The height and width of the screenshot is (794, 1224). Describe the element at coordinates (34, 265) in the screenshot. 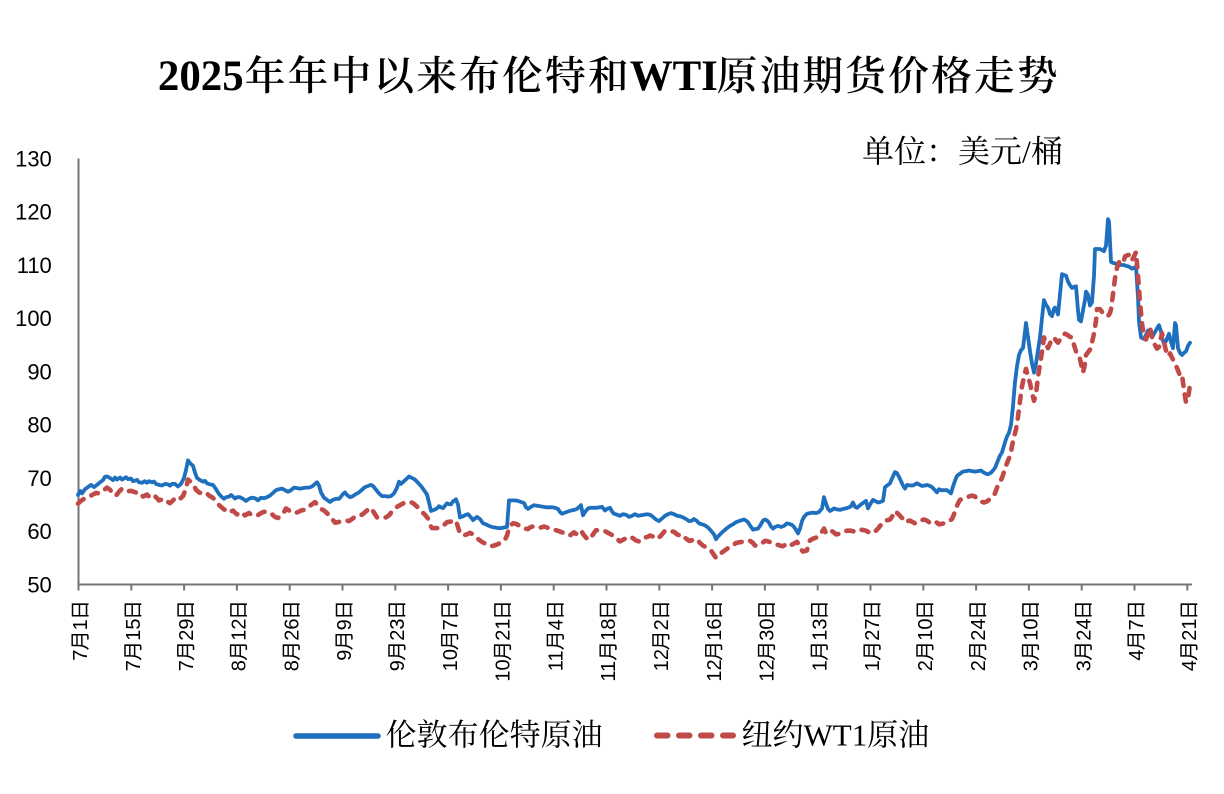

I see `svg-text: 110` at that location.